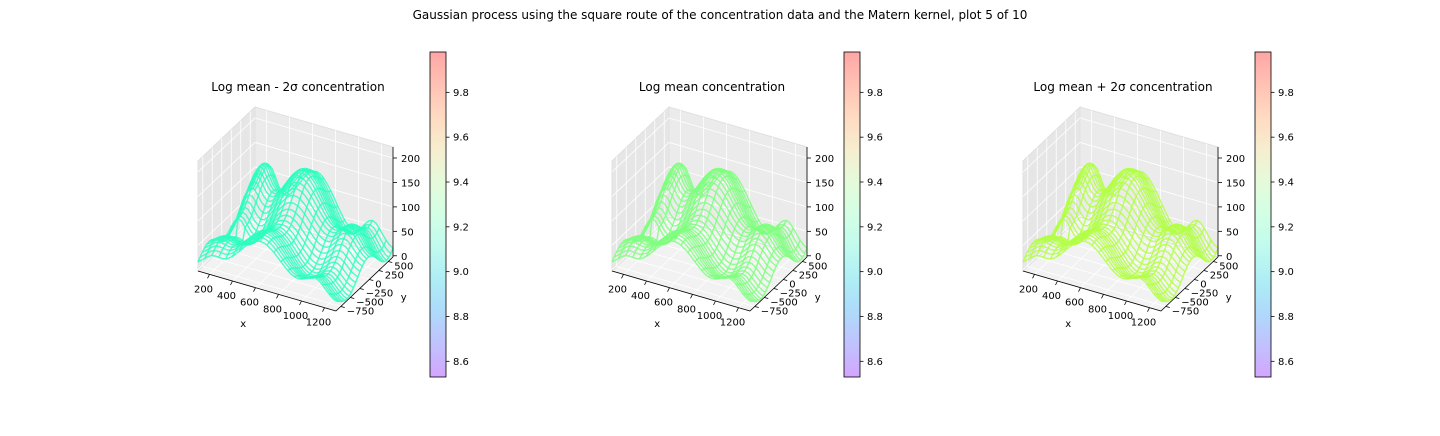 This screenshot has height=436, width=1440. What do you see at coordinates (783, 303) in the screenshot?
I see `y-tick-label: −500` at bounding box center [783, 303].